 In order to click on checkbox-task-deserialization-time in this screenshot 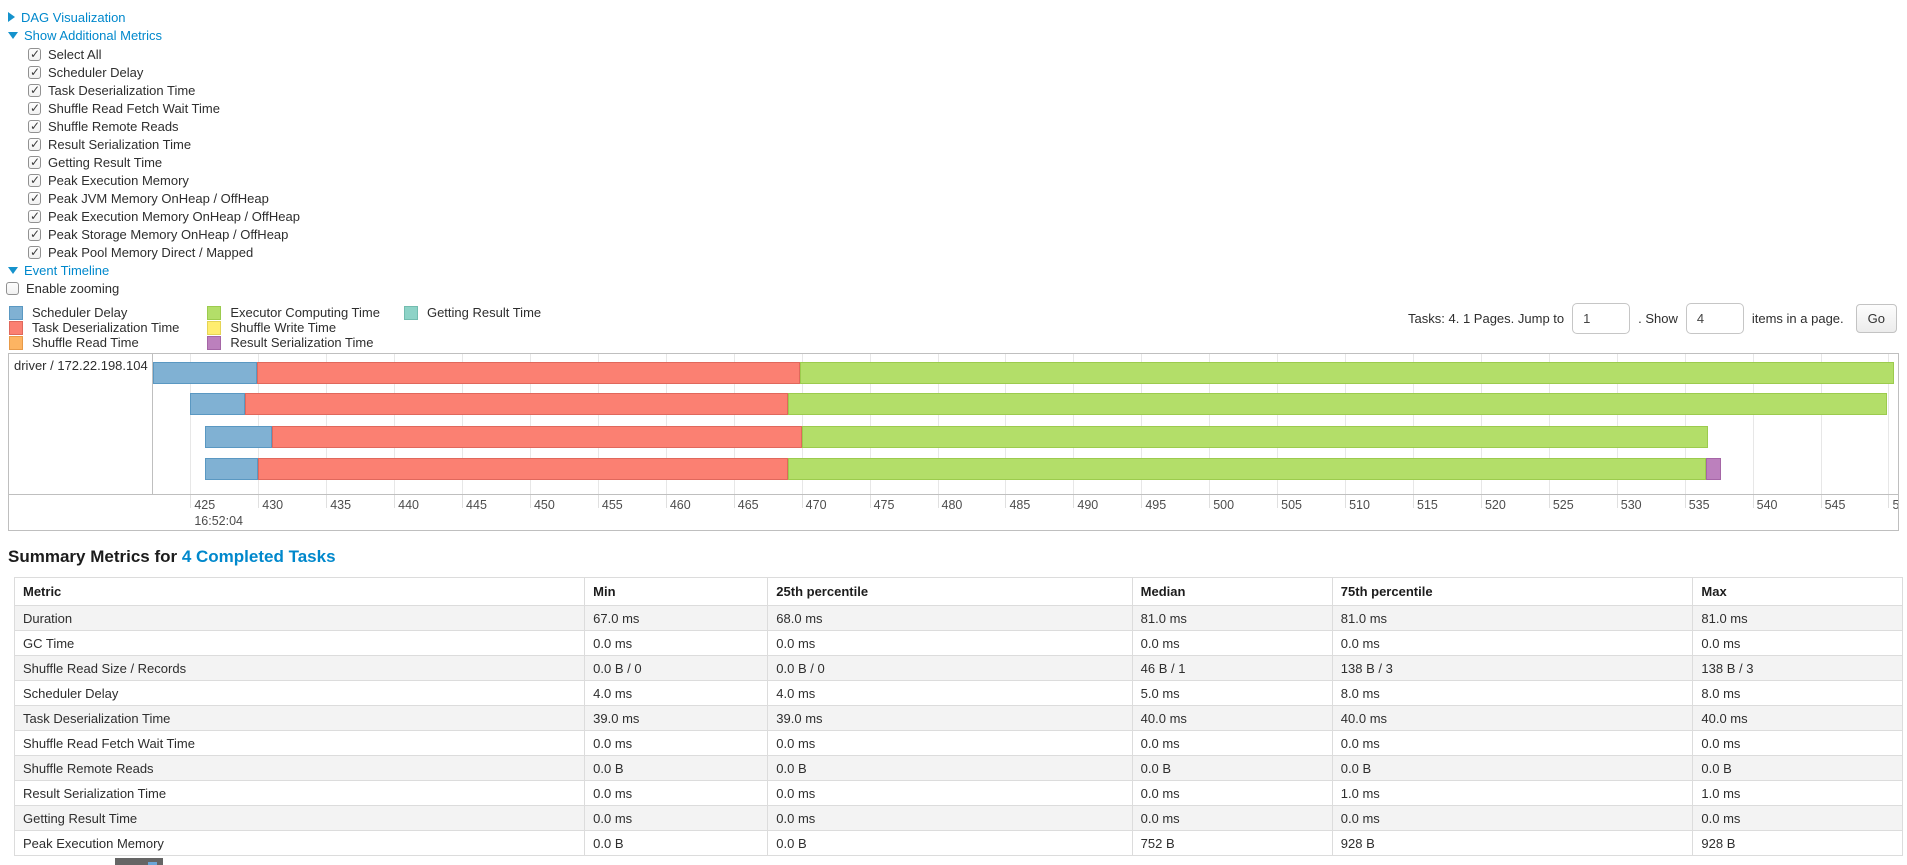, I will do `click(34, 90)`.